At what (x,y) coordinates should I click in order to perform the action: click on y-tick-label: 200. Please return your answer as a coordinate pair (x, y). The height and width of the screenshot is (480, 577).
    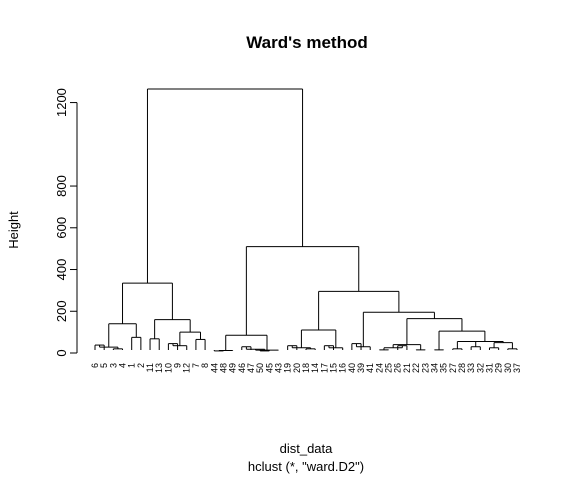
    Looking at the image, I should click on (61, 311).